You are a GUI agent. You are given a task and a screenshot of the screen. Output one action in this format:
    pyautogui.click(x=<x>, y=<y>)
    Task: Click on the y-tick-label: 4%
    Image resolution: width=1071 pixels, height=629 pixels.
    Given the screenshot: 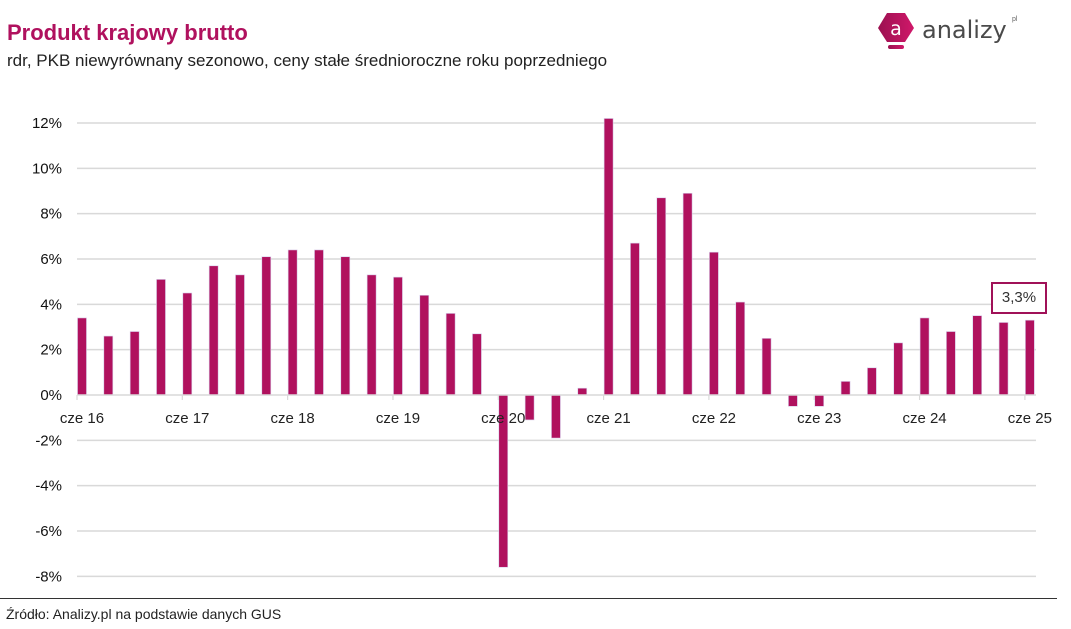 What is the action you would take?
    pyautogui.click(x=51, y=304)
    